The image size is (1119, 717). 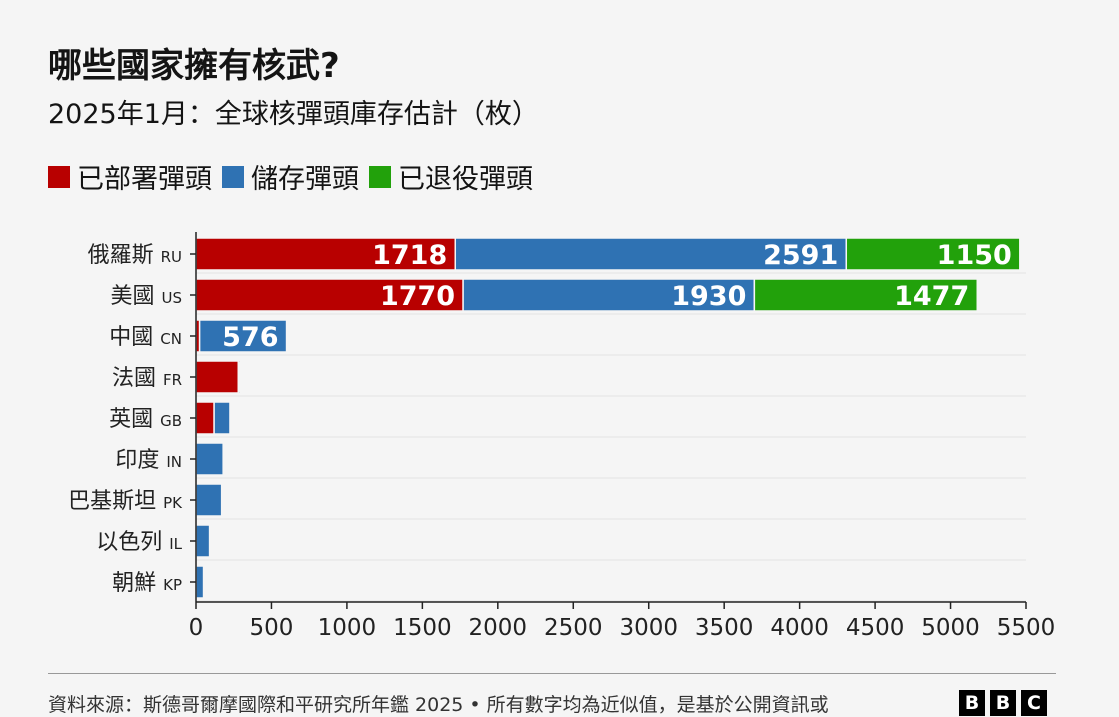 What do you see at coordinates (146, 296) in the screenshot?
I see `category-label: 美國 US` at bounding box center [146, 296].